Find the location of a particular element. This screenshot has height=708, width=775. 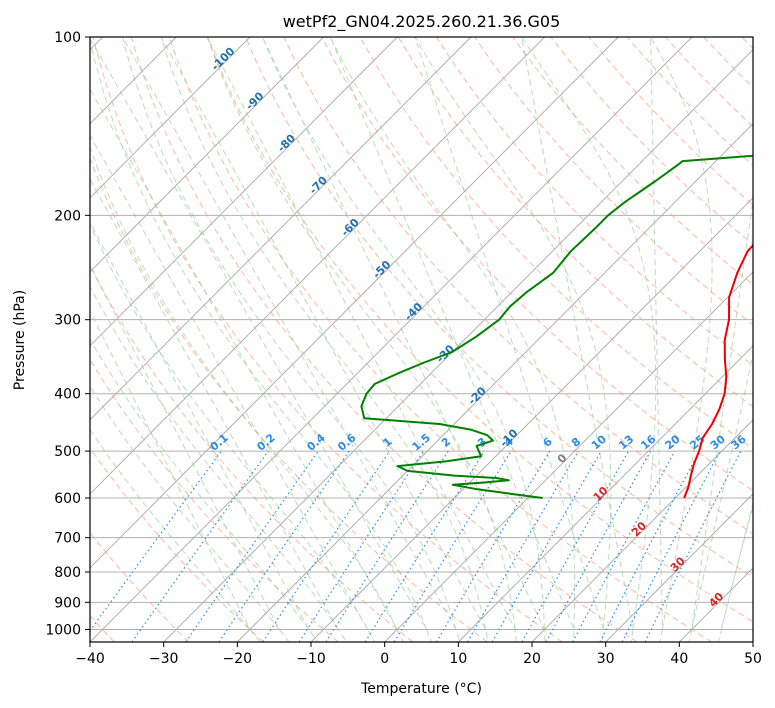

isotherm-label: -80 is located at coordinates (286, 142).